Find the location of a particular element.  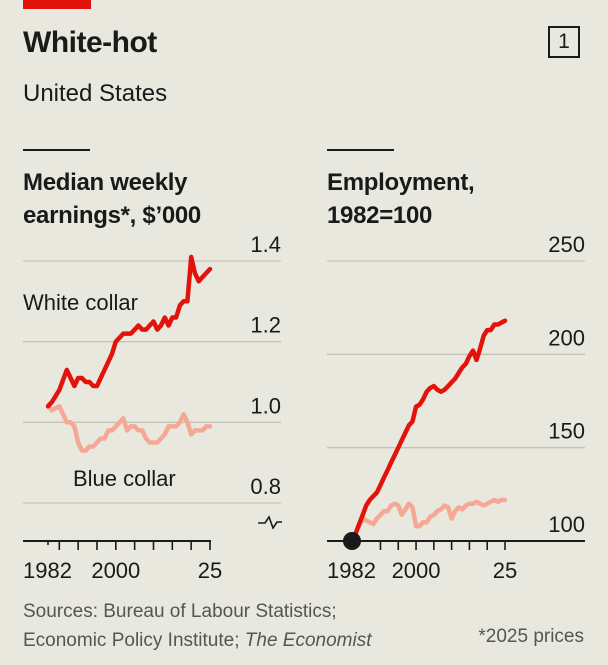

earnings-label-white-collar: White collar is located at coordinates (80, 302).